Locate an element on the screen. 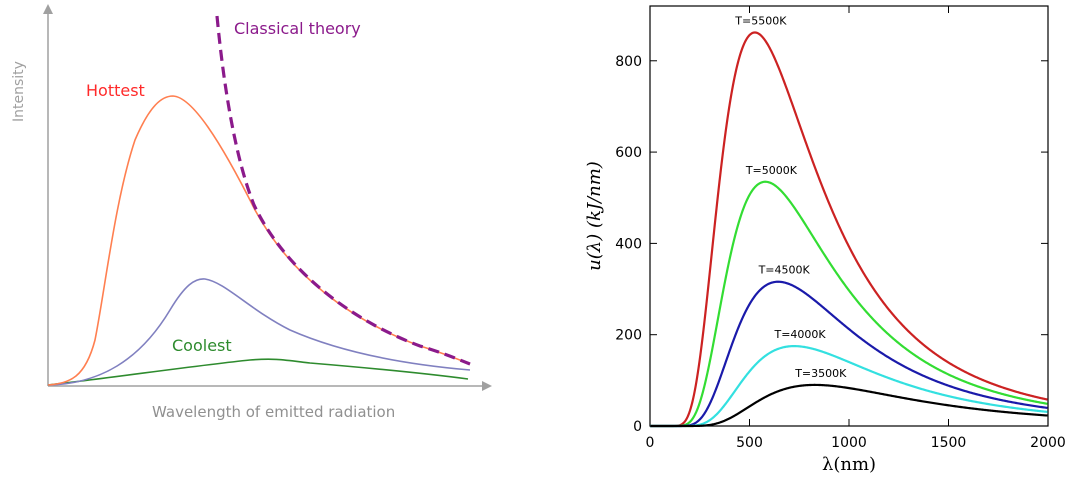  left-y-axis-arrow is located at coordinates (48, 9).